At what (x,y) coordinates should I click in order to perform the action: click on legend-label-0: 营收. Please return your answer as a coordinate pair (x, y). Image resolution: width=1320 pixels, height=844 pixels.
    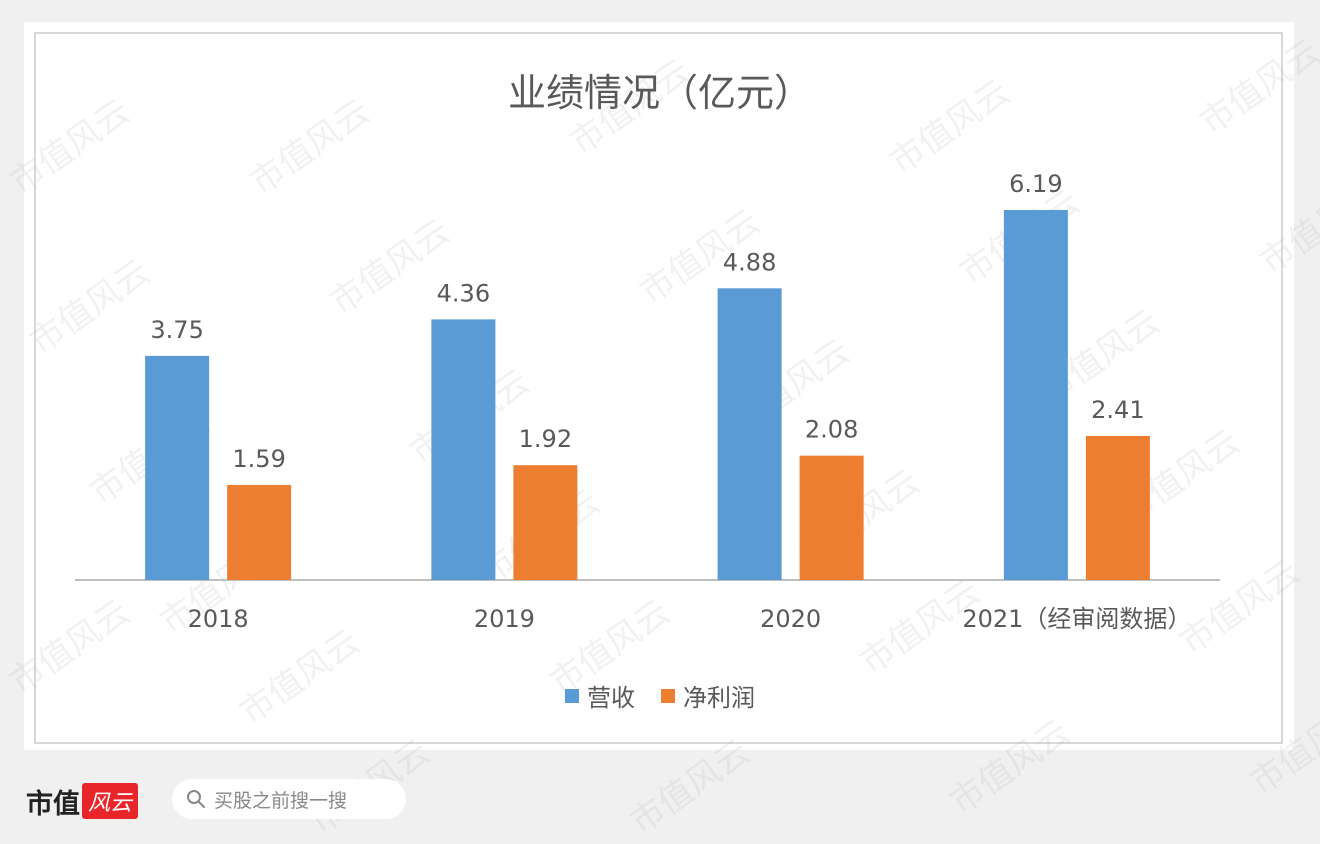
    Looking at the image, I should click on (611, 698).